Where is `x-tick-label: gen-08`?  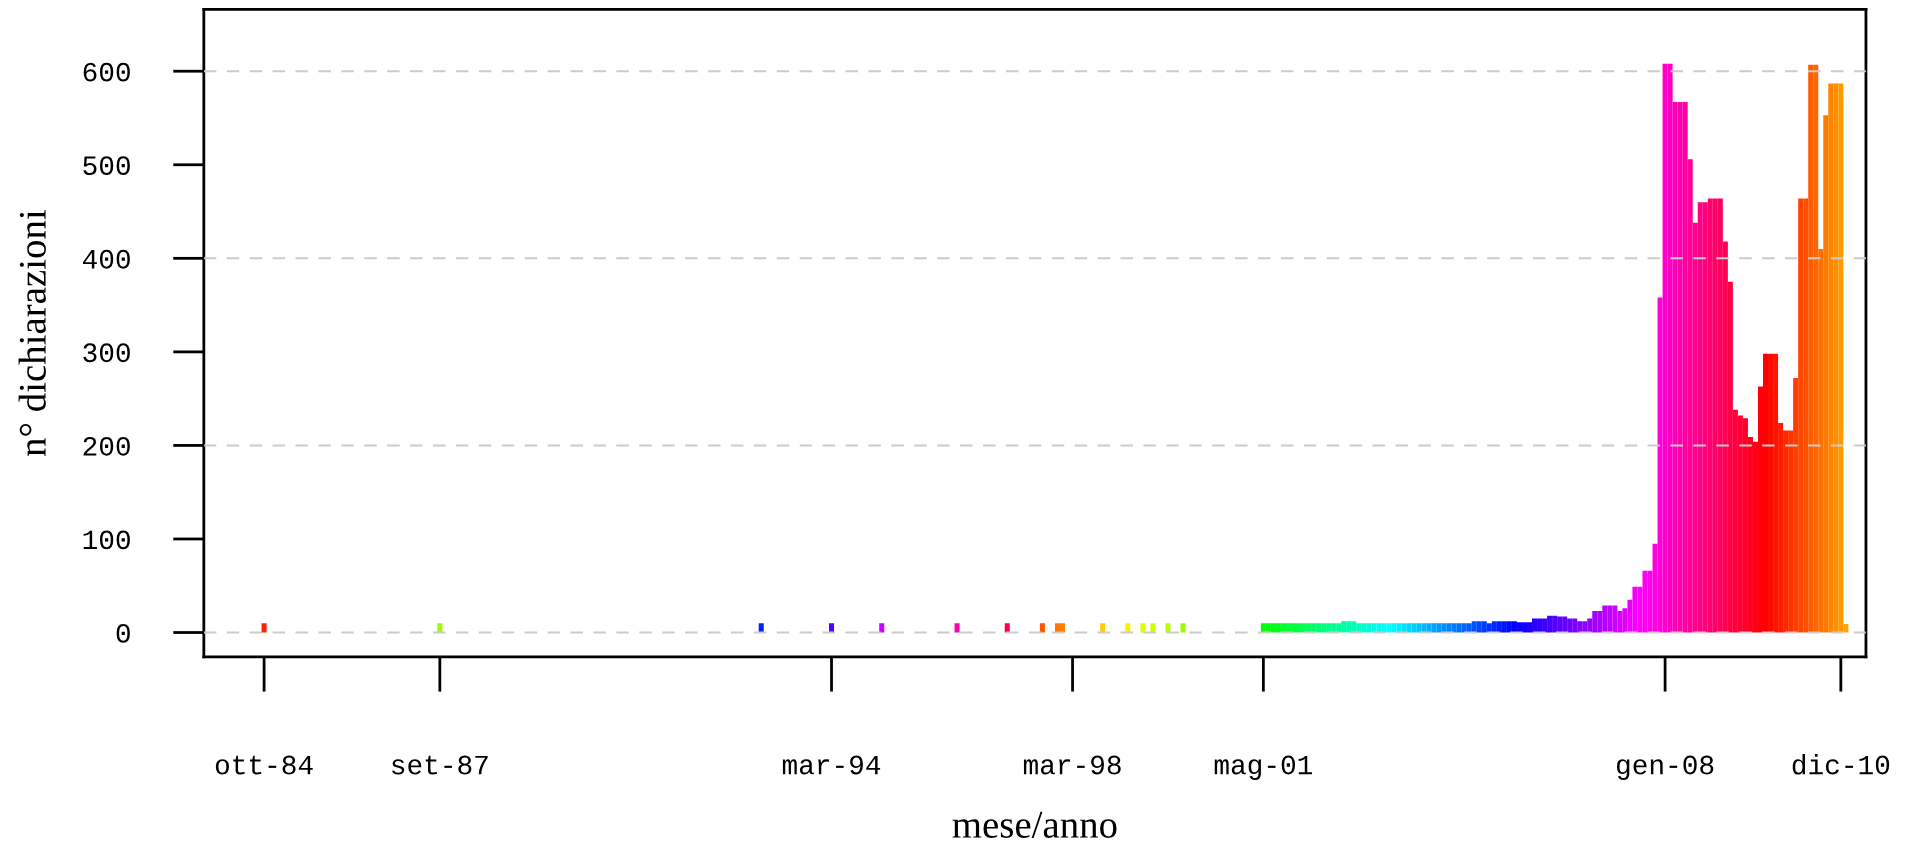 x-tick-label: gen-08 is located at coordinates (1665, 767).